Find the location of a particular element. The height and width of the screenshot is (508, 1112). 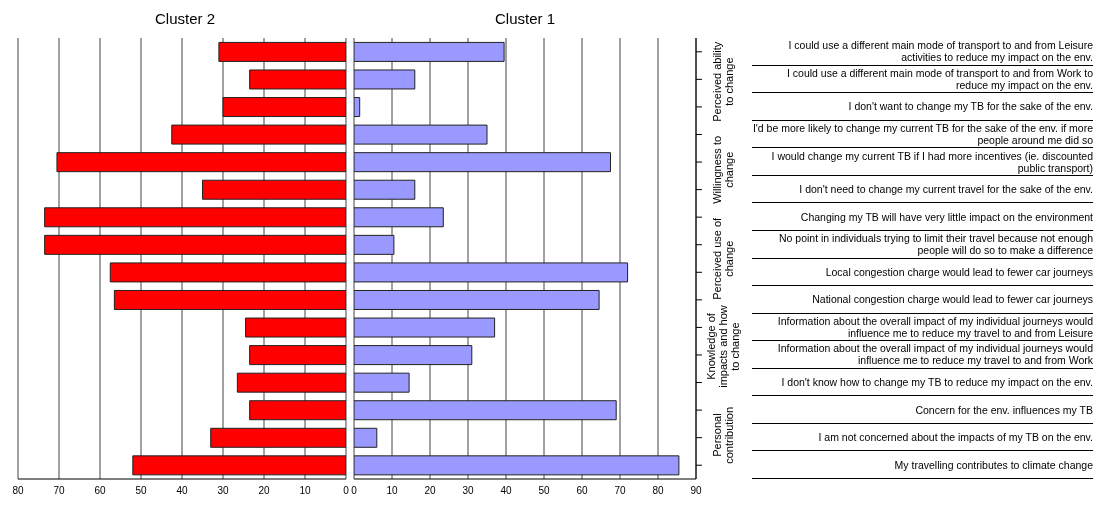

y-tick-label: Local congestion charge would lead to fewer car journeys is located at coordinates (922, 272).